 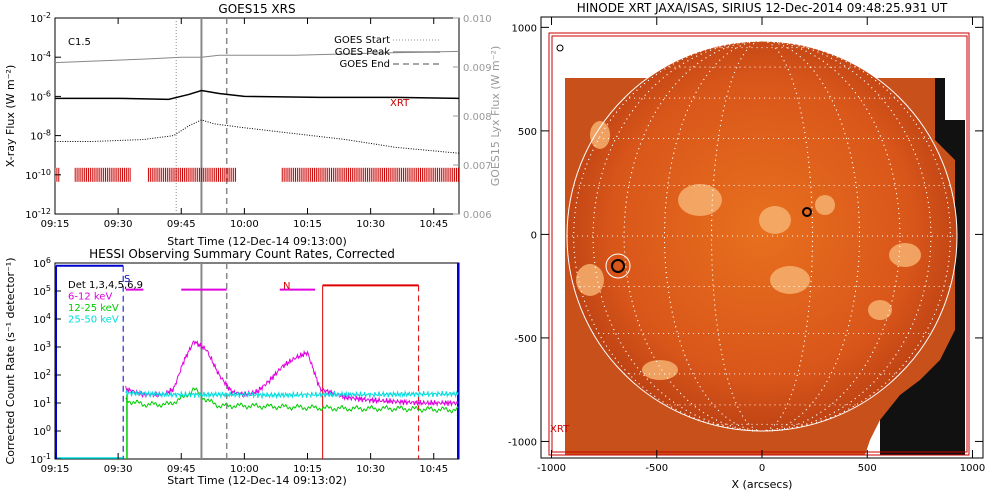 What do you see at coordinates (362, 40) in the screenshot?
I see `goes-legend-label: GOES Start` at bounding box center [362, 40].